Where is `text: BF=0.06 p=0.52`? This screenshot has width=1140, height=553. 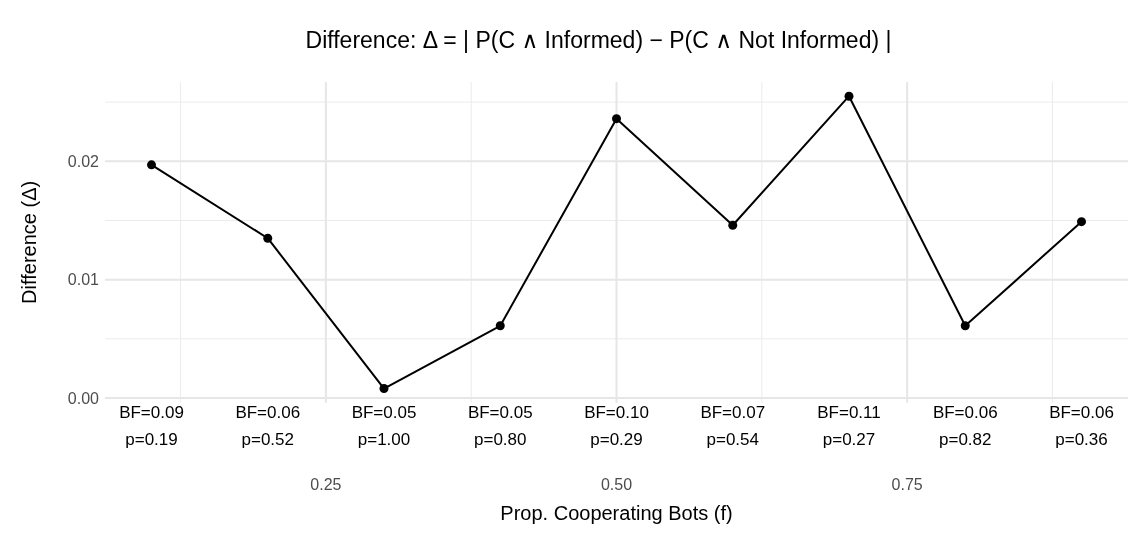
text: BF=0.06 p=0.52 is located at coordinates (268, 426).